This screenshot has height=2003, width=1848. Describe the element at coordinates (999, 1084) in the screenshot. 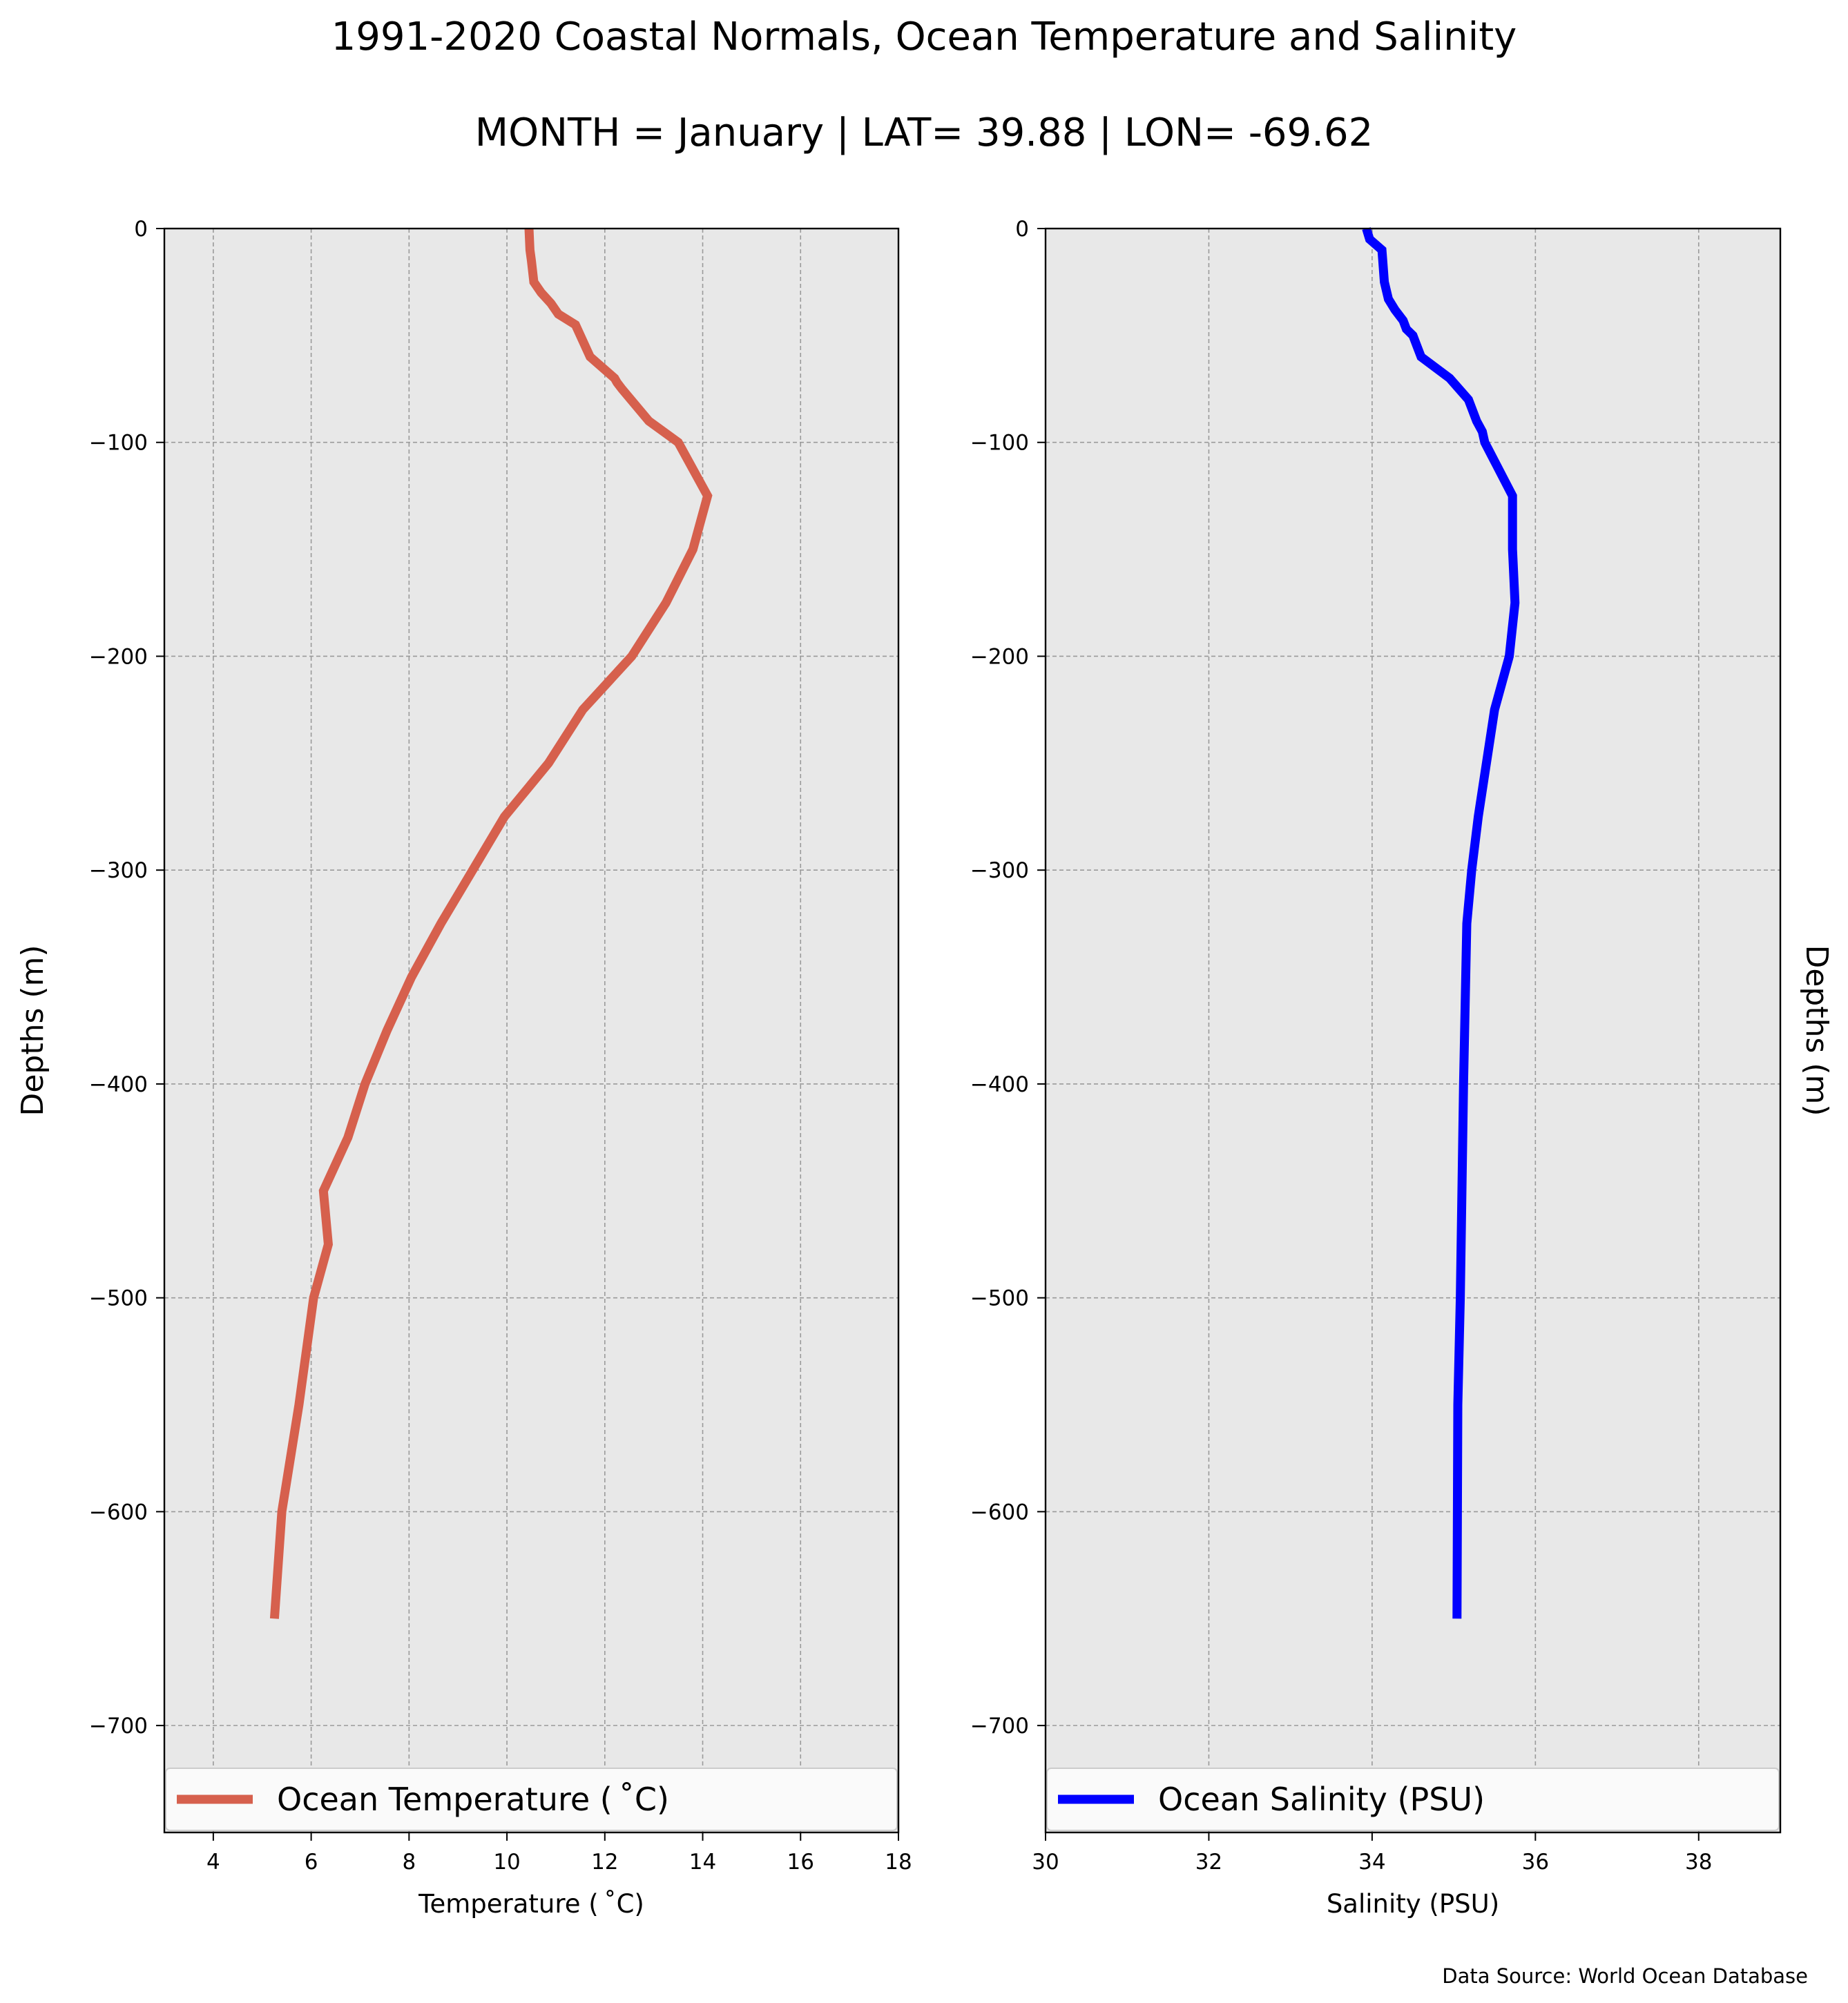

I see `salinity-y-tick-label: −400` at that location.